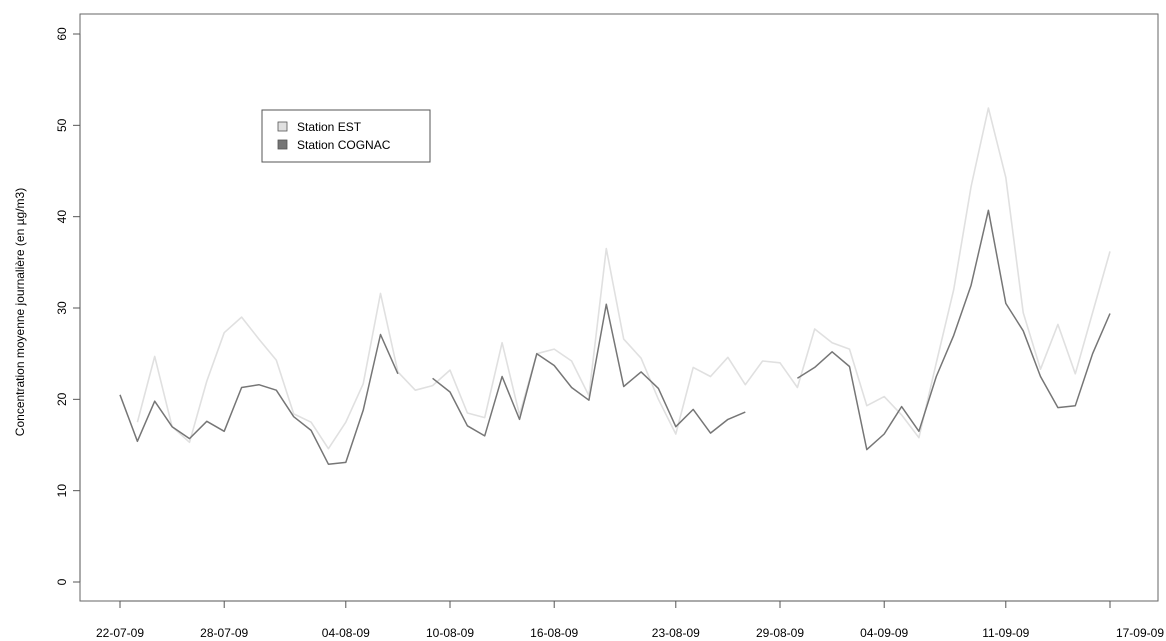 This screenshot has height=641, width=1166. Describe the element at coordinates (1140, 633) in the screenshot. I see `x-tick-label: 17-09-09` at that location.